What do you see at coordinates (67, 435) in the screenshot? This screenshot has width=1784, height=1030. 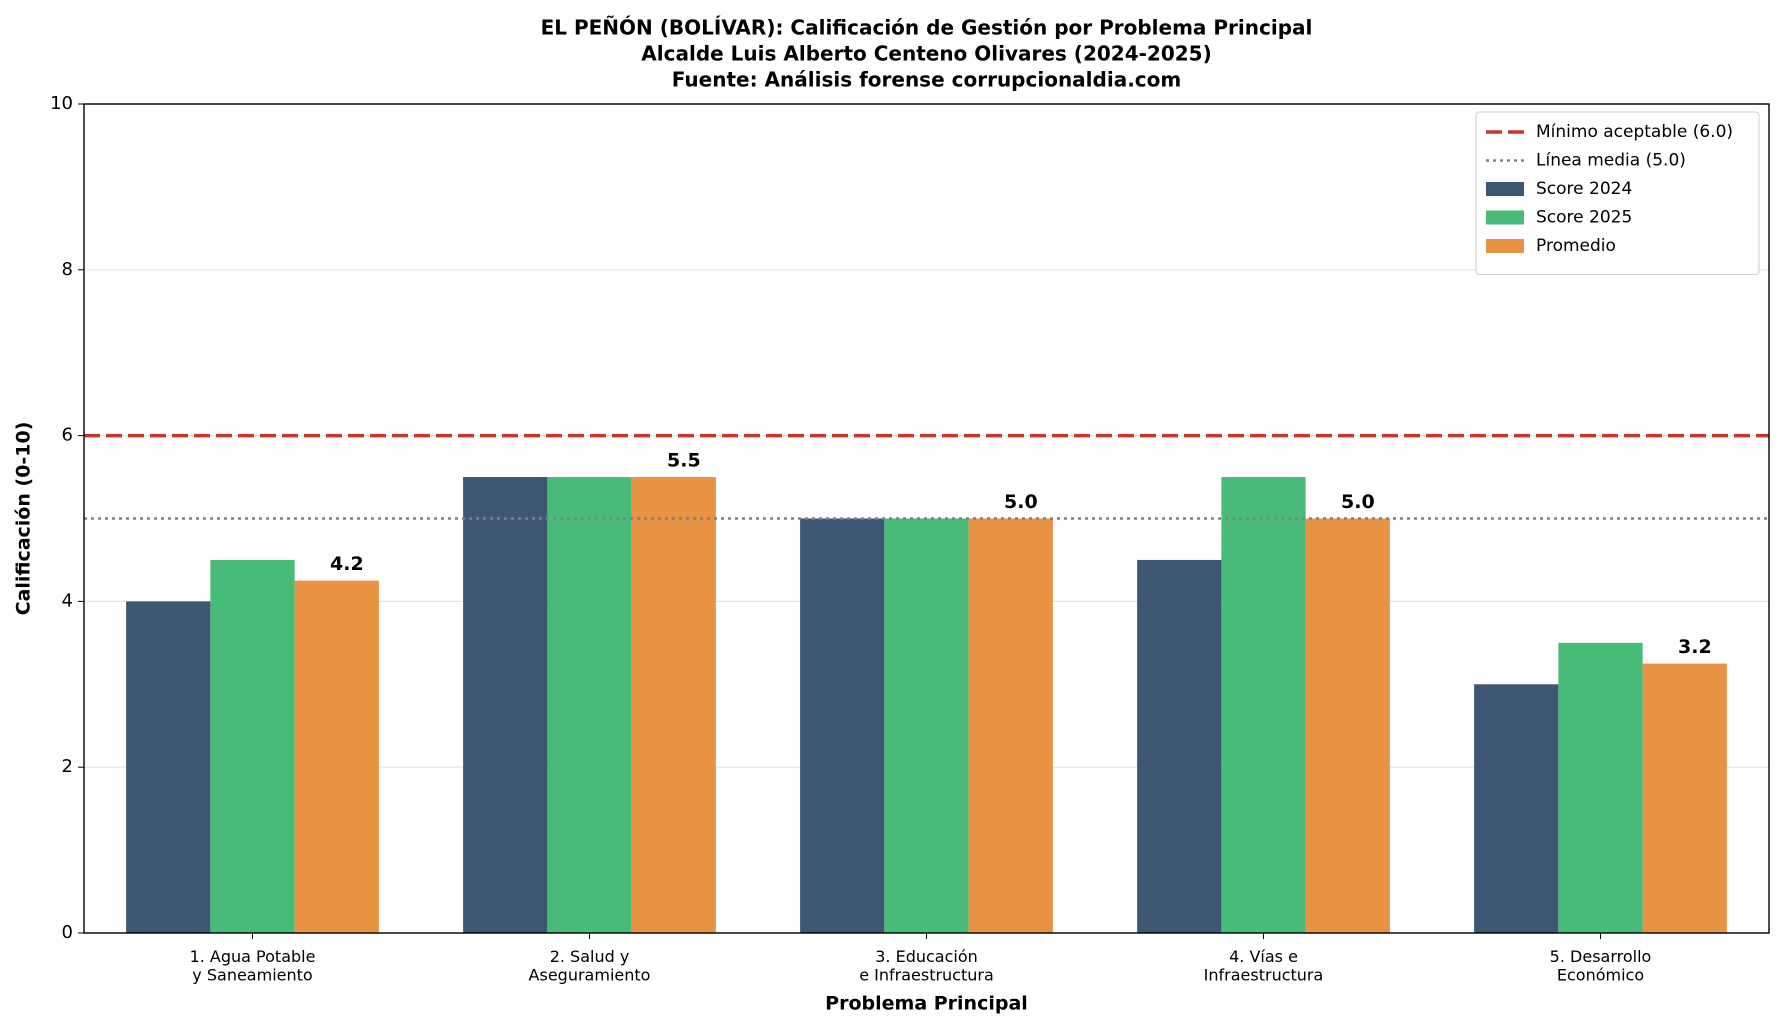 I see `y-tick-label: 6` at bounding box center [67, 435].